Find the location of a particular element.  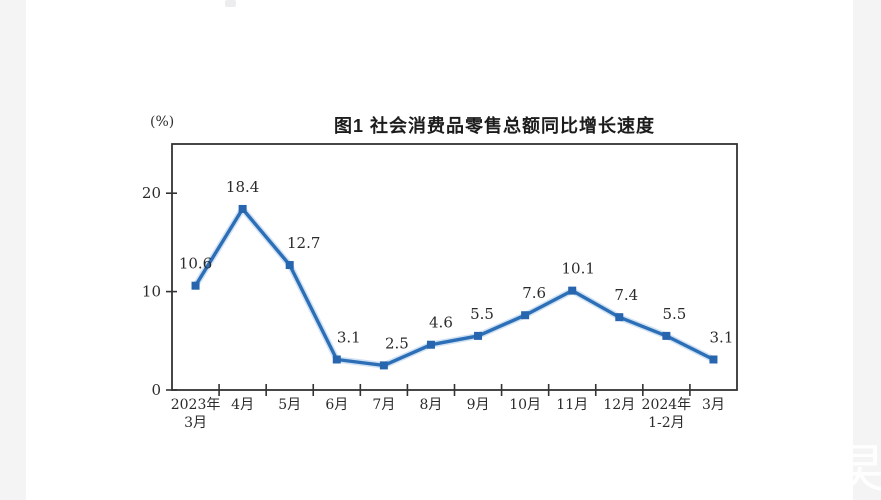

x-category-label: 5月 is located at coordinates (289, 405).